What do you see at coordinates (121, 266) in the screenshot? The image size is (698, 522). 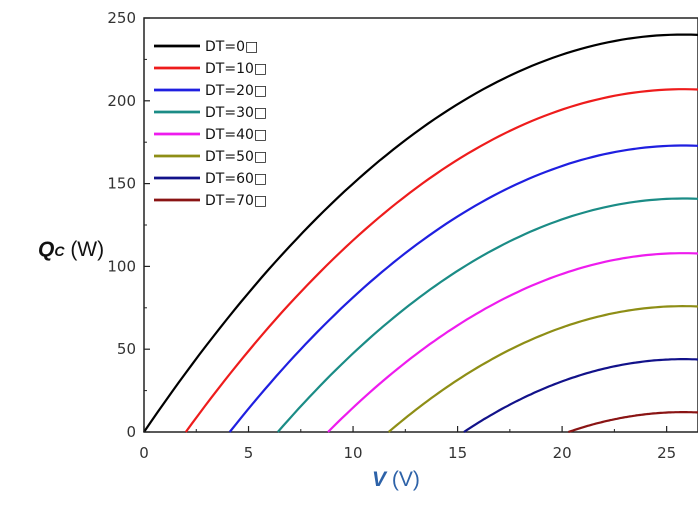 I see `y-tick-label: 100` at bounding box center [121, 266].